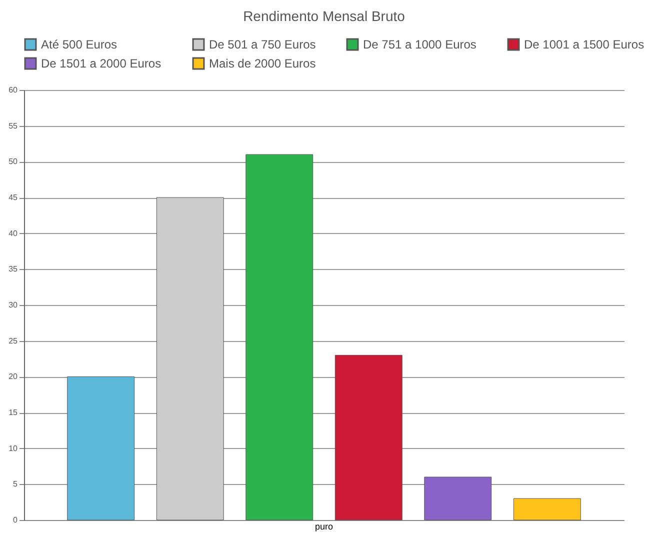 The width and height of the screenshot is (646, 558). What do you see at coordinates (324, 16) in the screenshot?
I see `chart-title: Rendimento Mensal Bruto` at bounding box center [324, 16].